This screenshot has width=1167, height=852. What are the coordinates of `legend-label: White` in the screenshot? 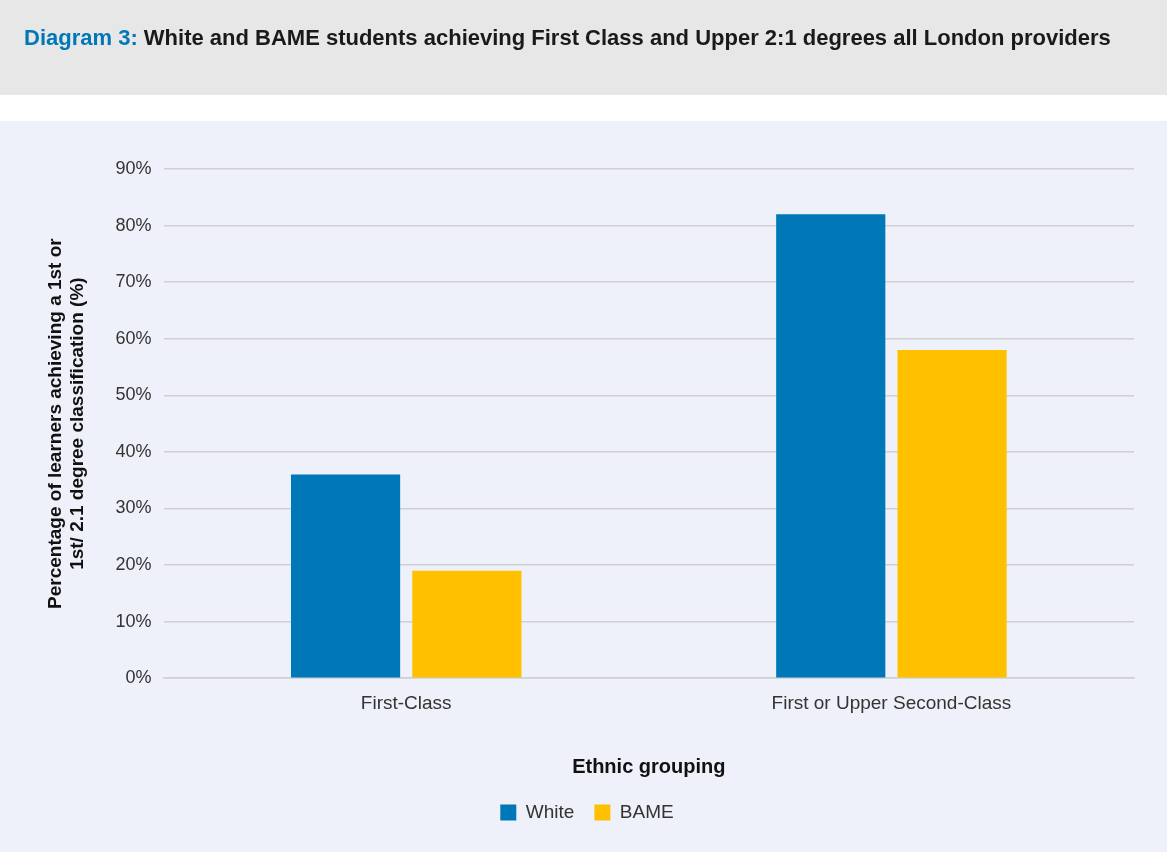 It's located at (550, 811).